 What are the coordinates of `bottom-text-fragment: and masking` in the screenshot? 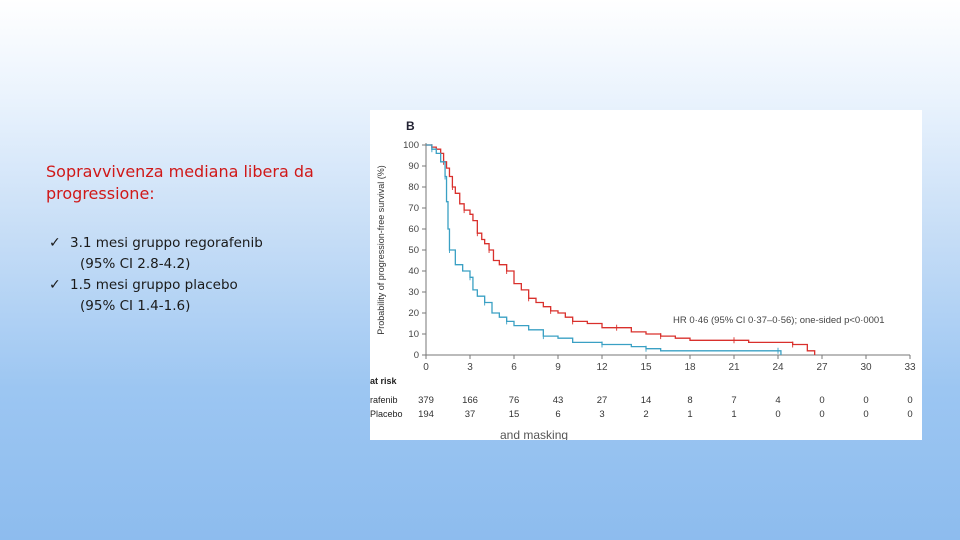 It's located at (534, 434).